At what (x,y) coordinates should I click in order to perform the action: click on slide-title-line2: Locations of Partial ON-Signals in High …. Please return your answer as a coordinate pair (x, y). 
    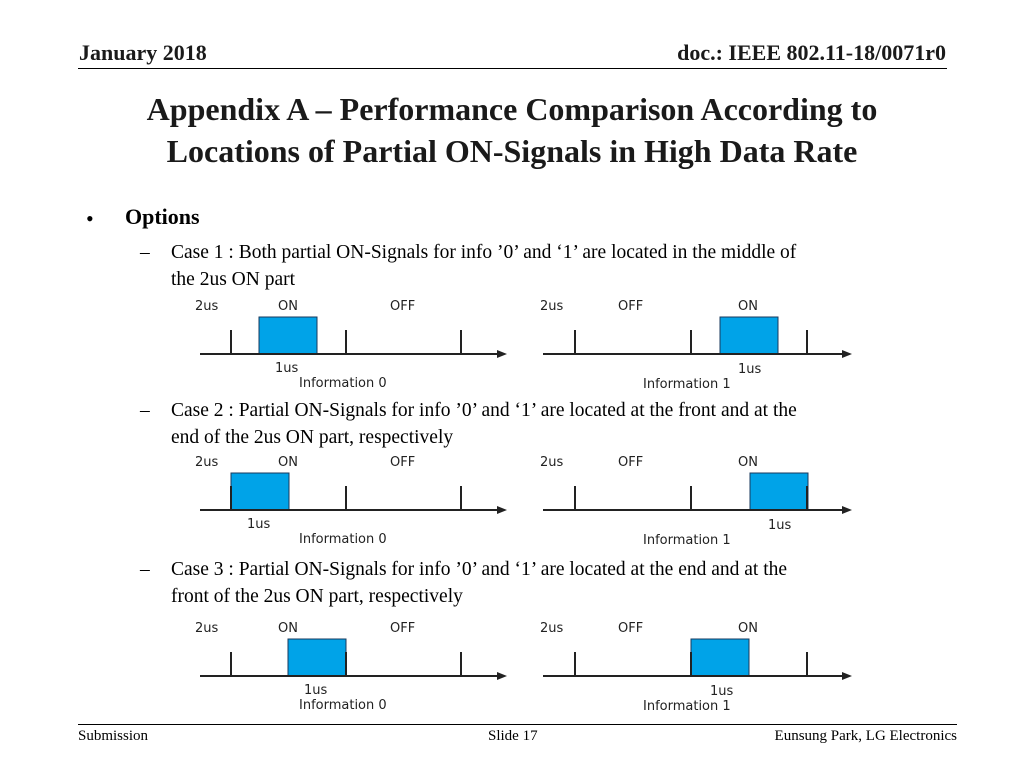
    Looking at the image, I should click on (512, 151).